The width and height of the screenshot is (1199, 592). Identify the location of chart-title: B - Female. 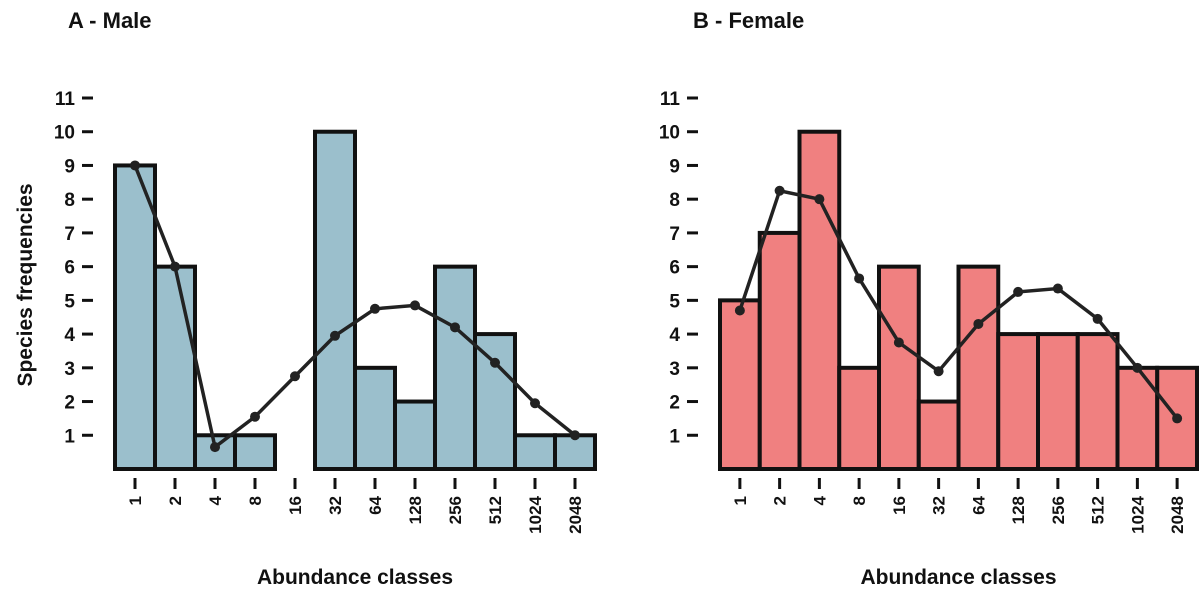
(748, 20).